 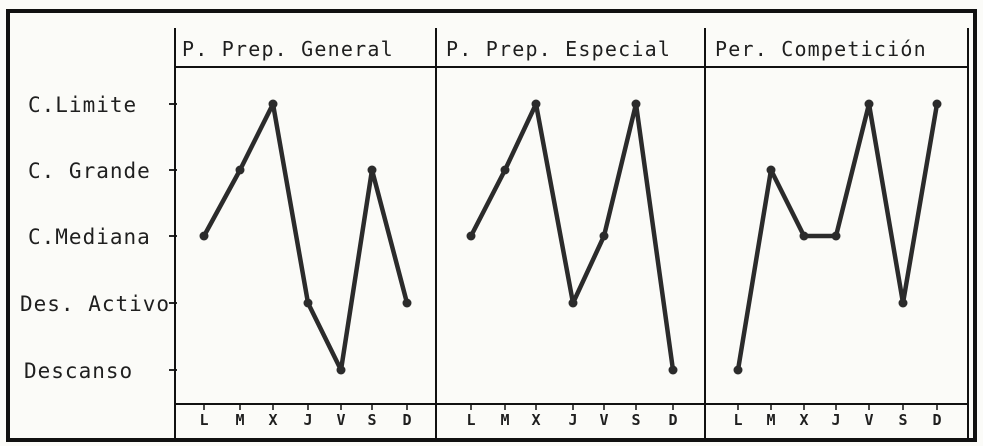 I want to click on y-label-4: Des. Activo, so click(x=95, y=304).